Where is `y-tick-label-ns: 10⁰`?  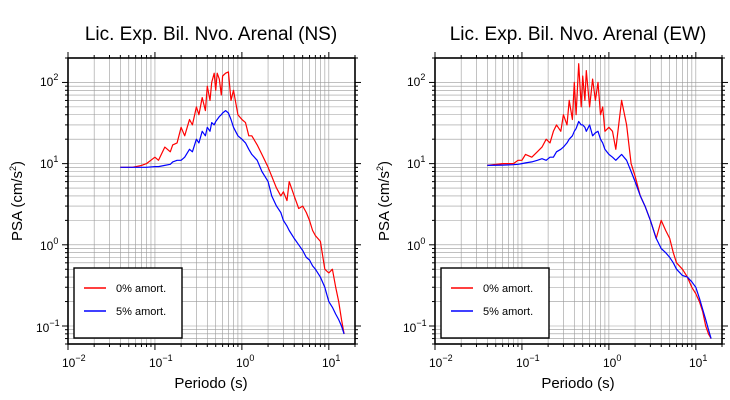 y-tick-label-ns: 10⁰ is located at coordinates (49, 244).